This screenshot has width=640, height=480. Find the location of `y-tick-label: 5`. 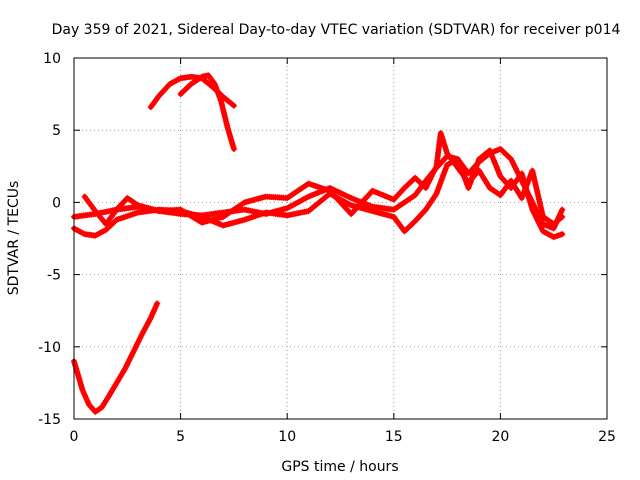

y-tick-label: 5 is located at coordinates (56, 131).